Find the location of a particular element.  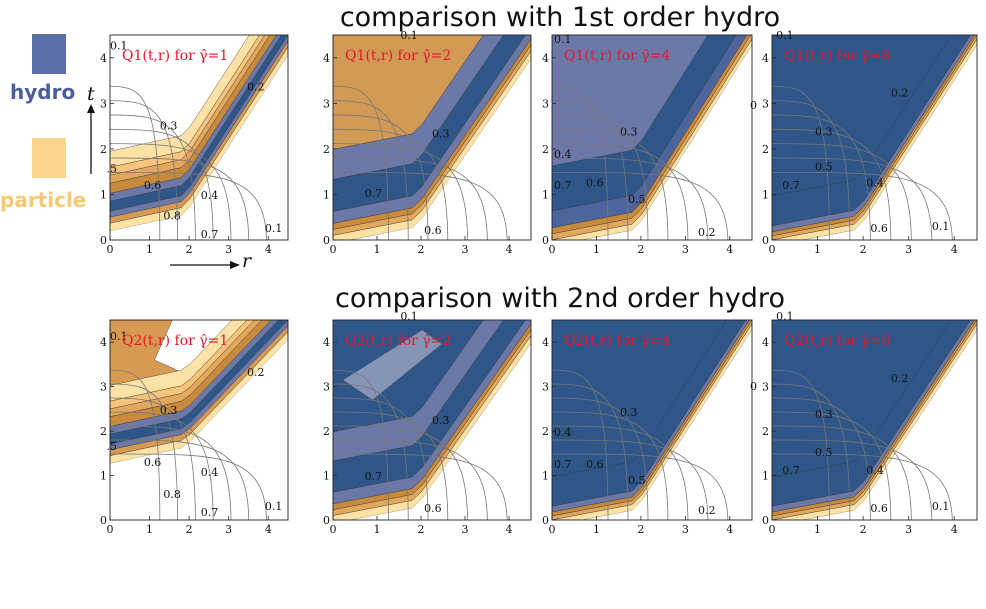

particle-legend-label: particle is located at coordinates (43, 200).